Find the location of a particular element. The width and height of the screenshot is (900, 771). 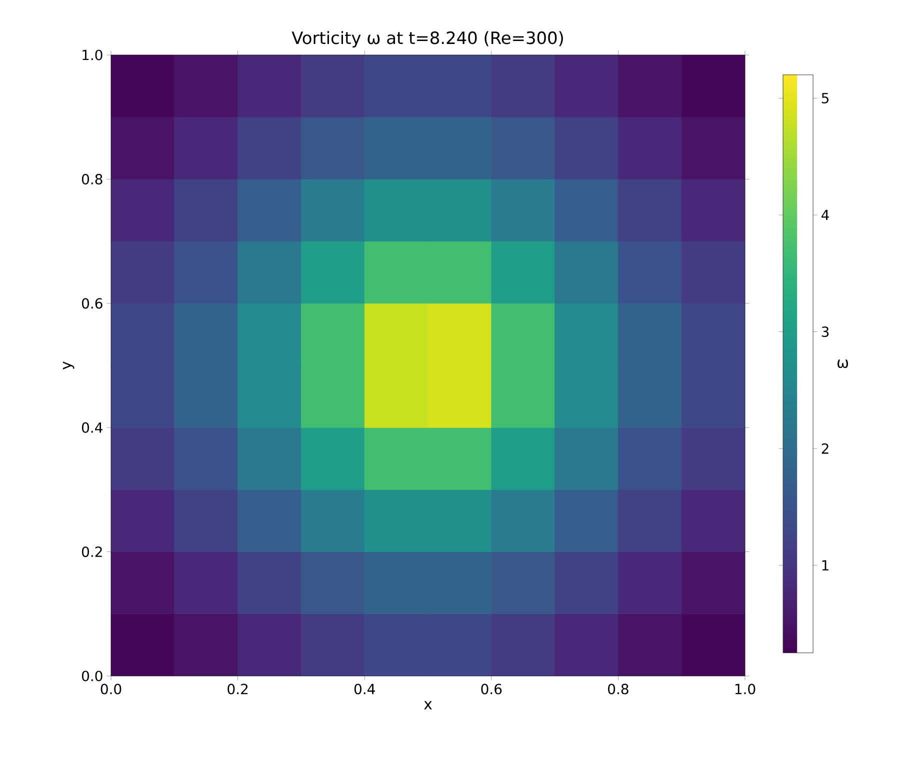

x-tick-label: 0.2 is located at coordinates (238, 689).